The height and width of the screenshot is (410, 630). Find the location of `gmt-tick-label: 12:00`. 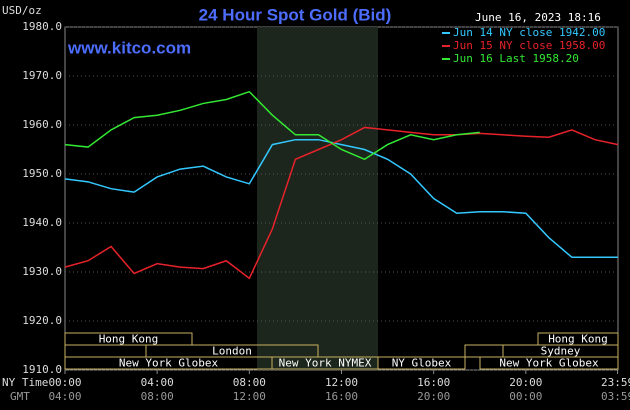

gmt-tick-label: 12:00 is located at coordinates (249, 396).